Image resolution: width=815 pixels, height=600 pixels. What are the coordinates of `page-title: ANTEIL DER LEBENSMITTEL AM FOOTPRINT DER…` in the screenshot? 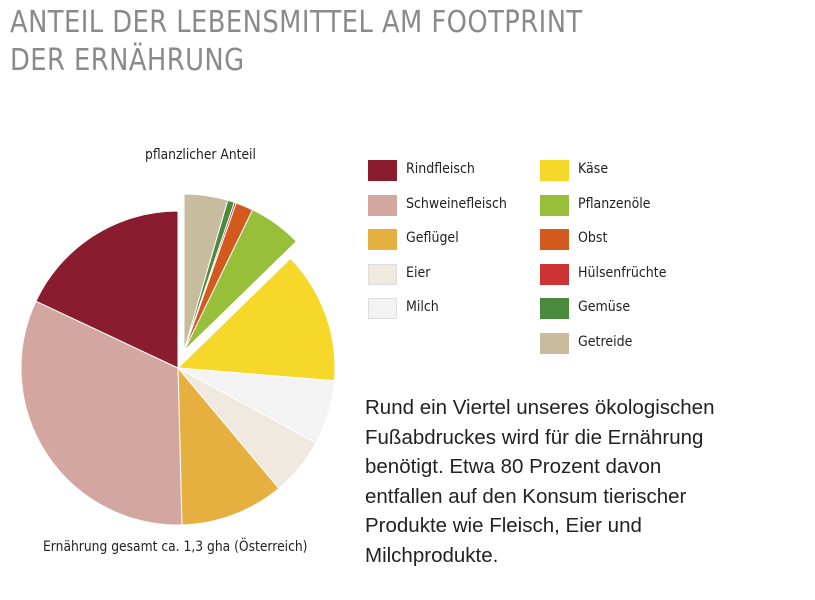 It's located at (311, 42).